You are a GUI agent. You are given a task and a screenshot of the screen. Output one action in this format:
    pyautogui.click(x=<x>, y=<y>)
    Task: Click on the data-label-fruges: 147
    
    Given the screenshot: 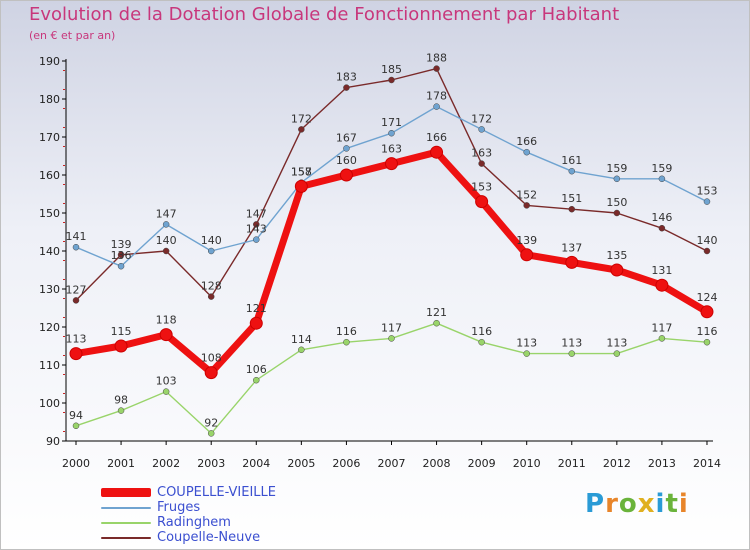 What is the action you would take?
    pyautogui.click(x=166, y=213)
    